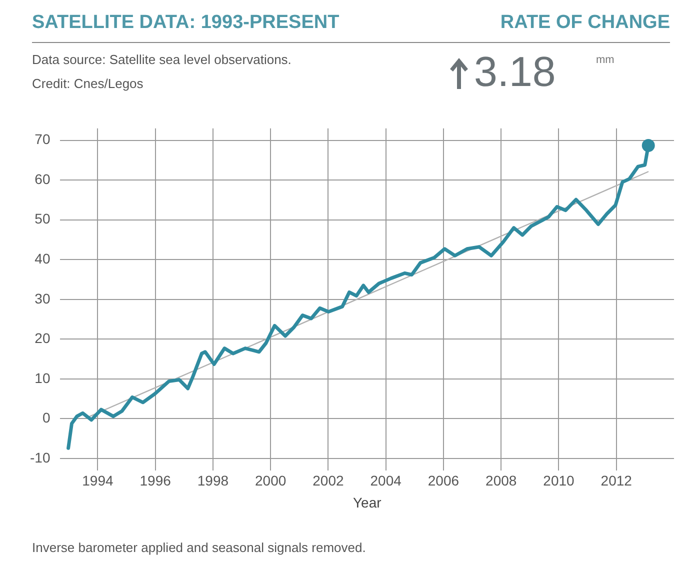 The width and height of the screenshot is (692, 564). What do you see at coordinates (367, 502) in the screenshot?
I see `x-axis-title: Year` at bounding box center [367, 502].